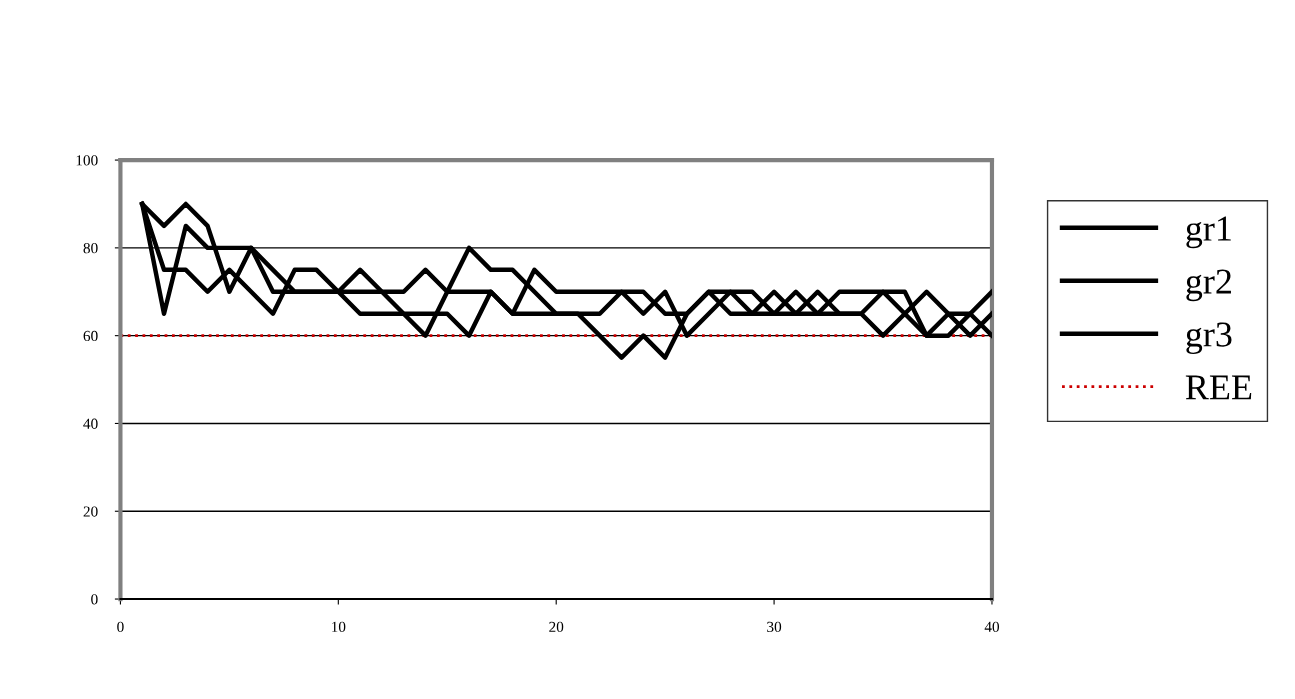 The height and width of the screenshot is (699, 1295). What do you see at coordinates (120, 627) in the screenshot?
I see `x-tick-label: 0` at bounding box center [120, 627].